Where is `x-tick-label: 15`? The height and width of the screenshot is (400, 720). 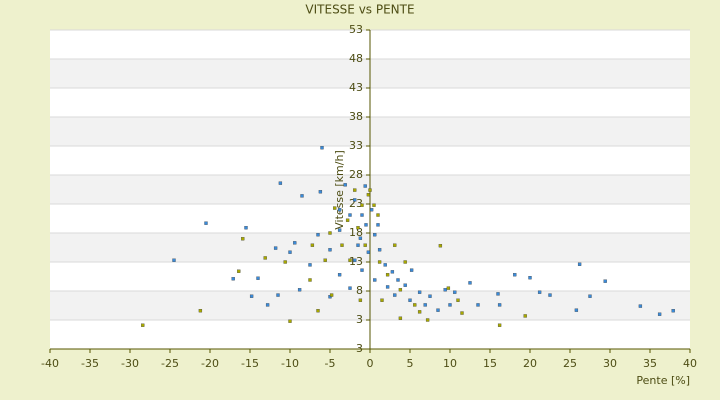 x-tick-label: 15 is located at coordinates (490, 363).